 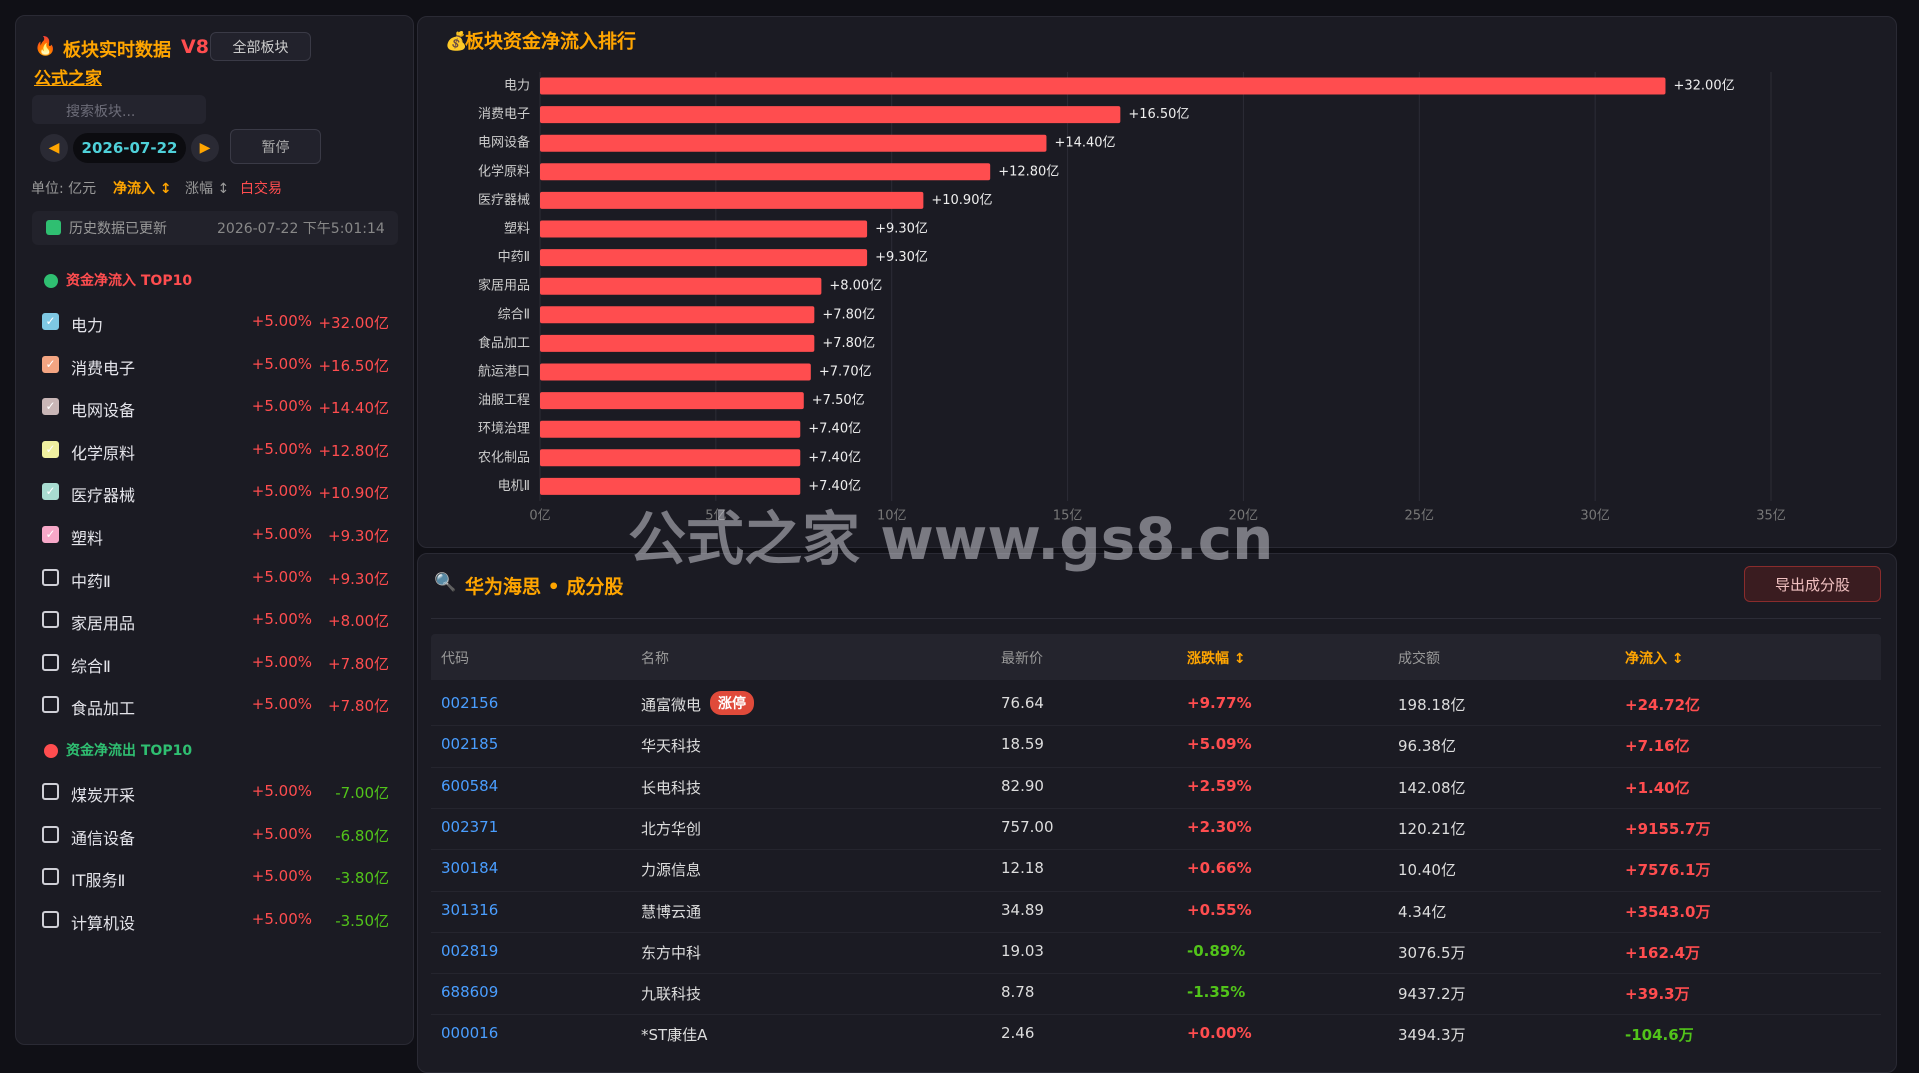 I want to click on sector-flow: -7.00亿, so click(x=362, y=793).